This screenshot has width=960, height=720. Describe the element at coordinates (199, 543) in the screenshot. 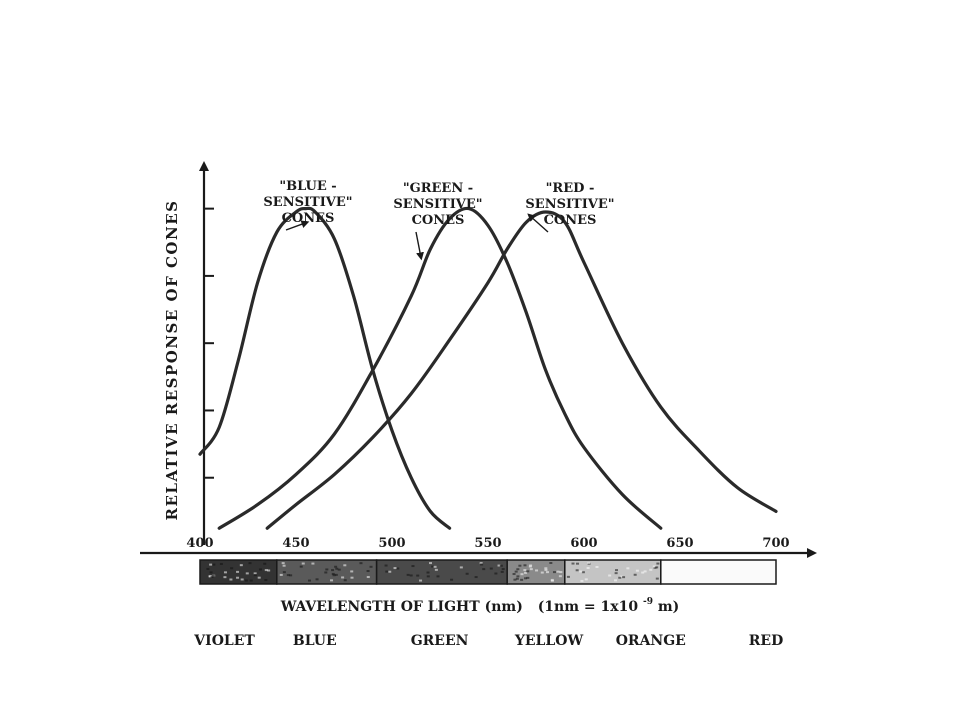

I see `x-tick-label-400: 400` at that location.